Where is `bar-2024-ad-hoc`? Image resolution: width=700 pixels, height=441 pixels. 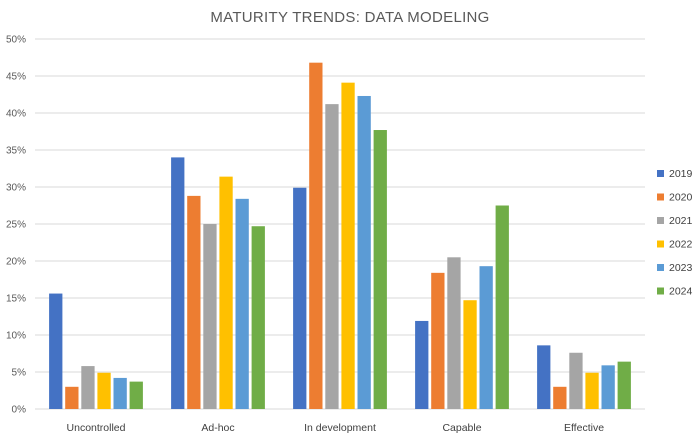
bar-2024-ad-hoc is located at coordinates (258, 317).